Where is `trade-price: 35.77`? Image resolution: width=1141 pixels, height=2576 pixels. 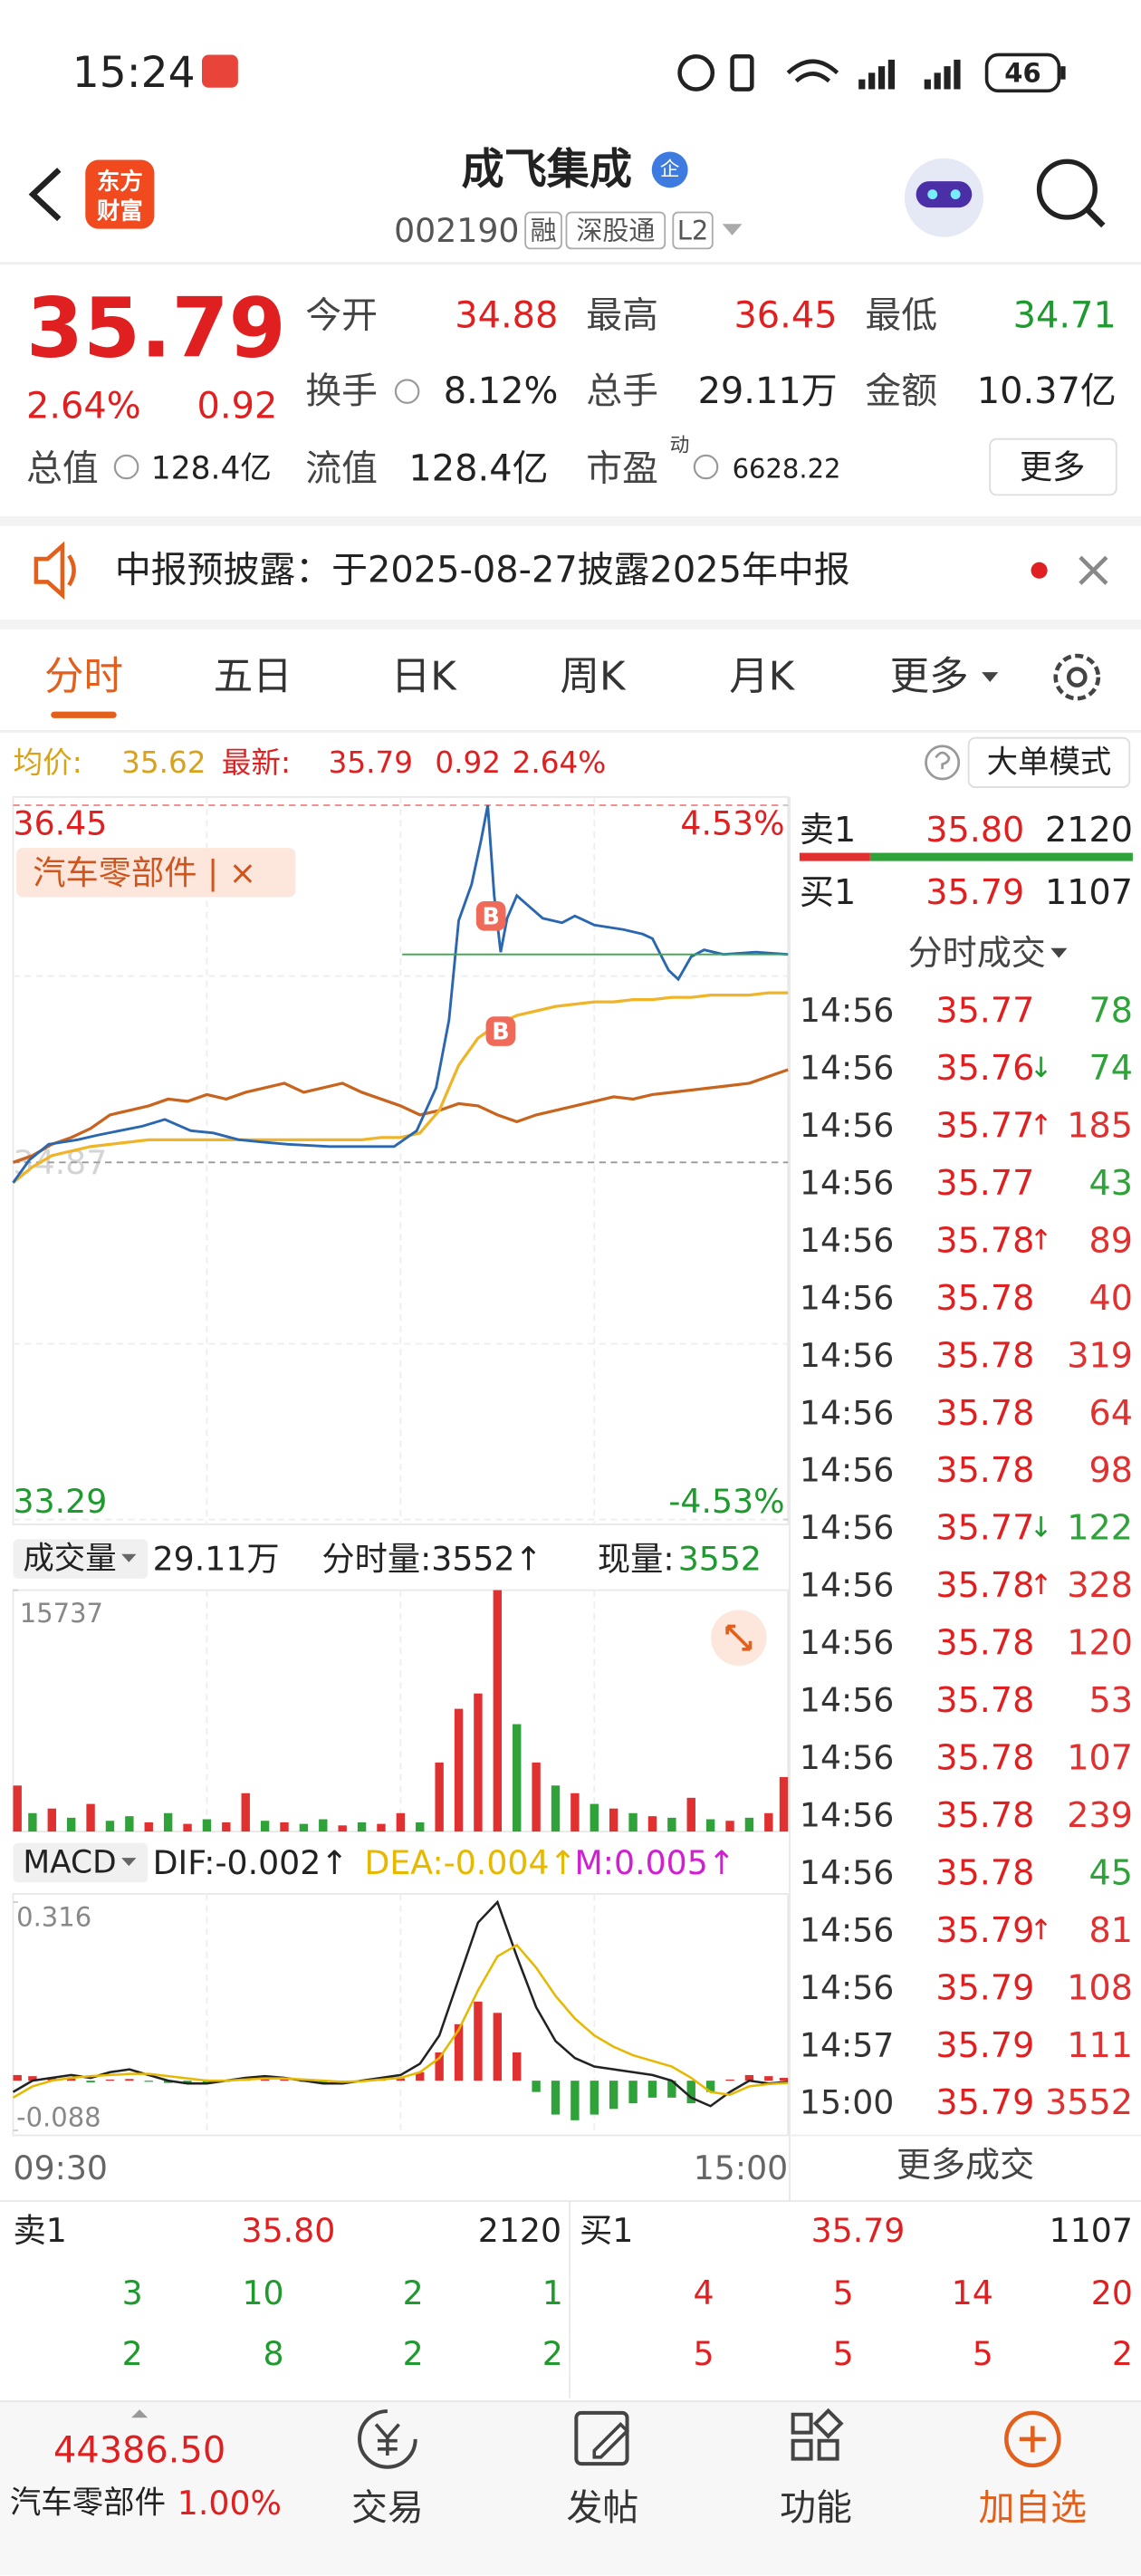
trade-price: 35.77 is located at coordinates (985, 1528).